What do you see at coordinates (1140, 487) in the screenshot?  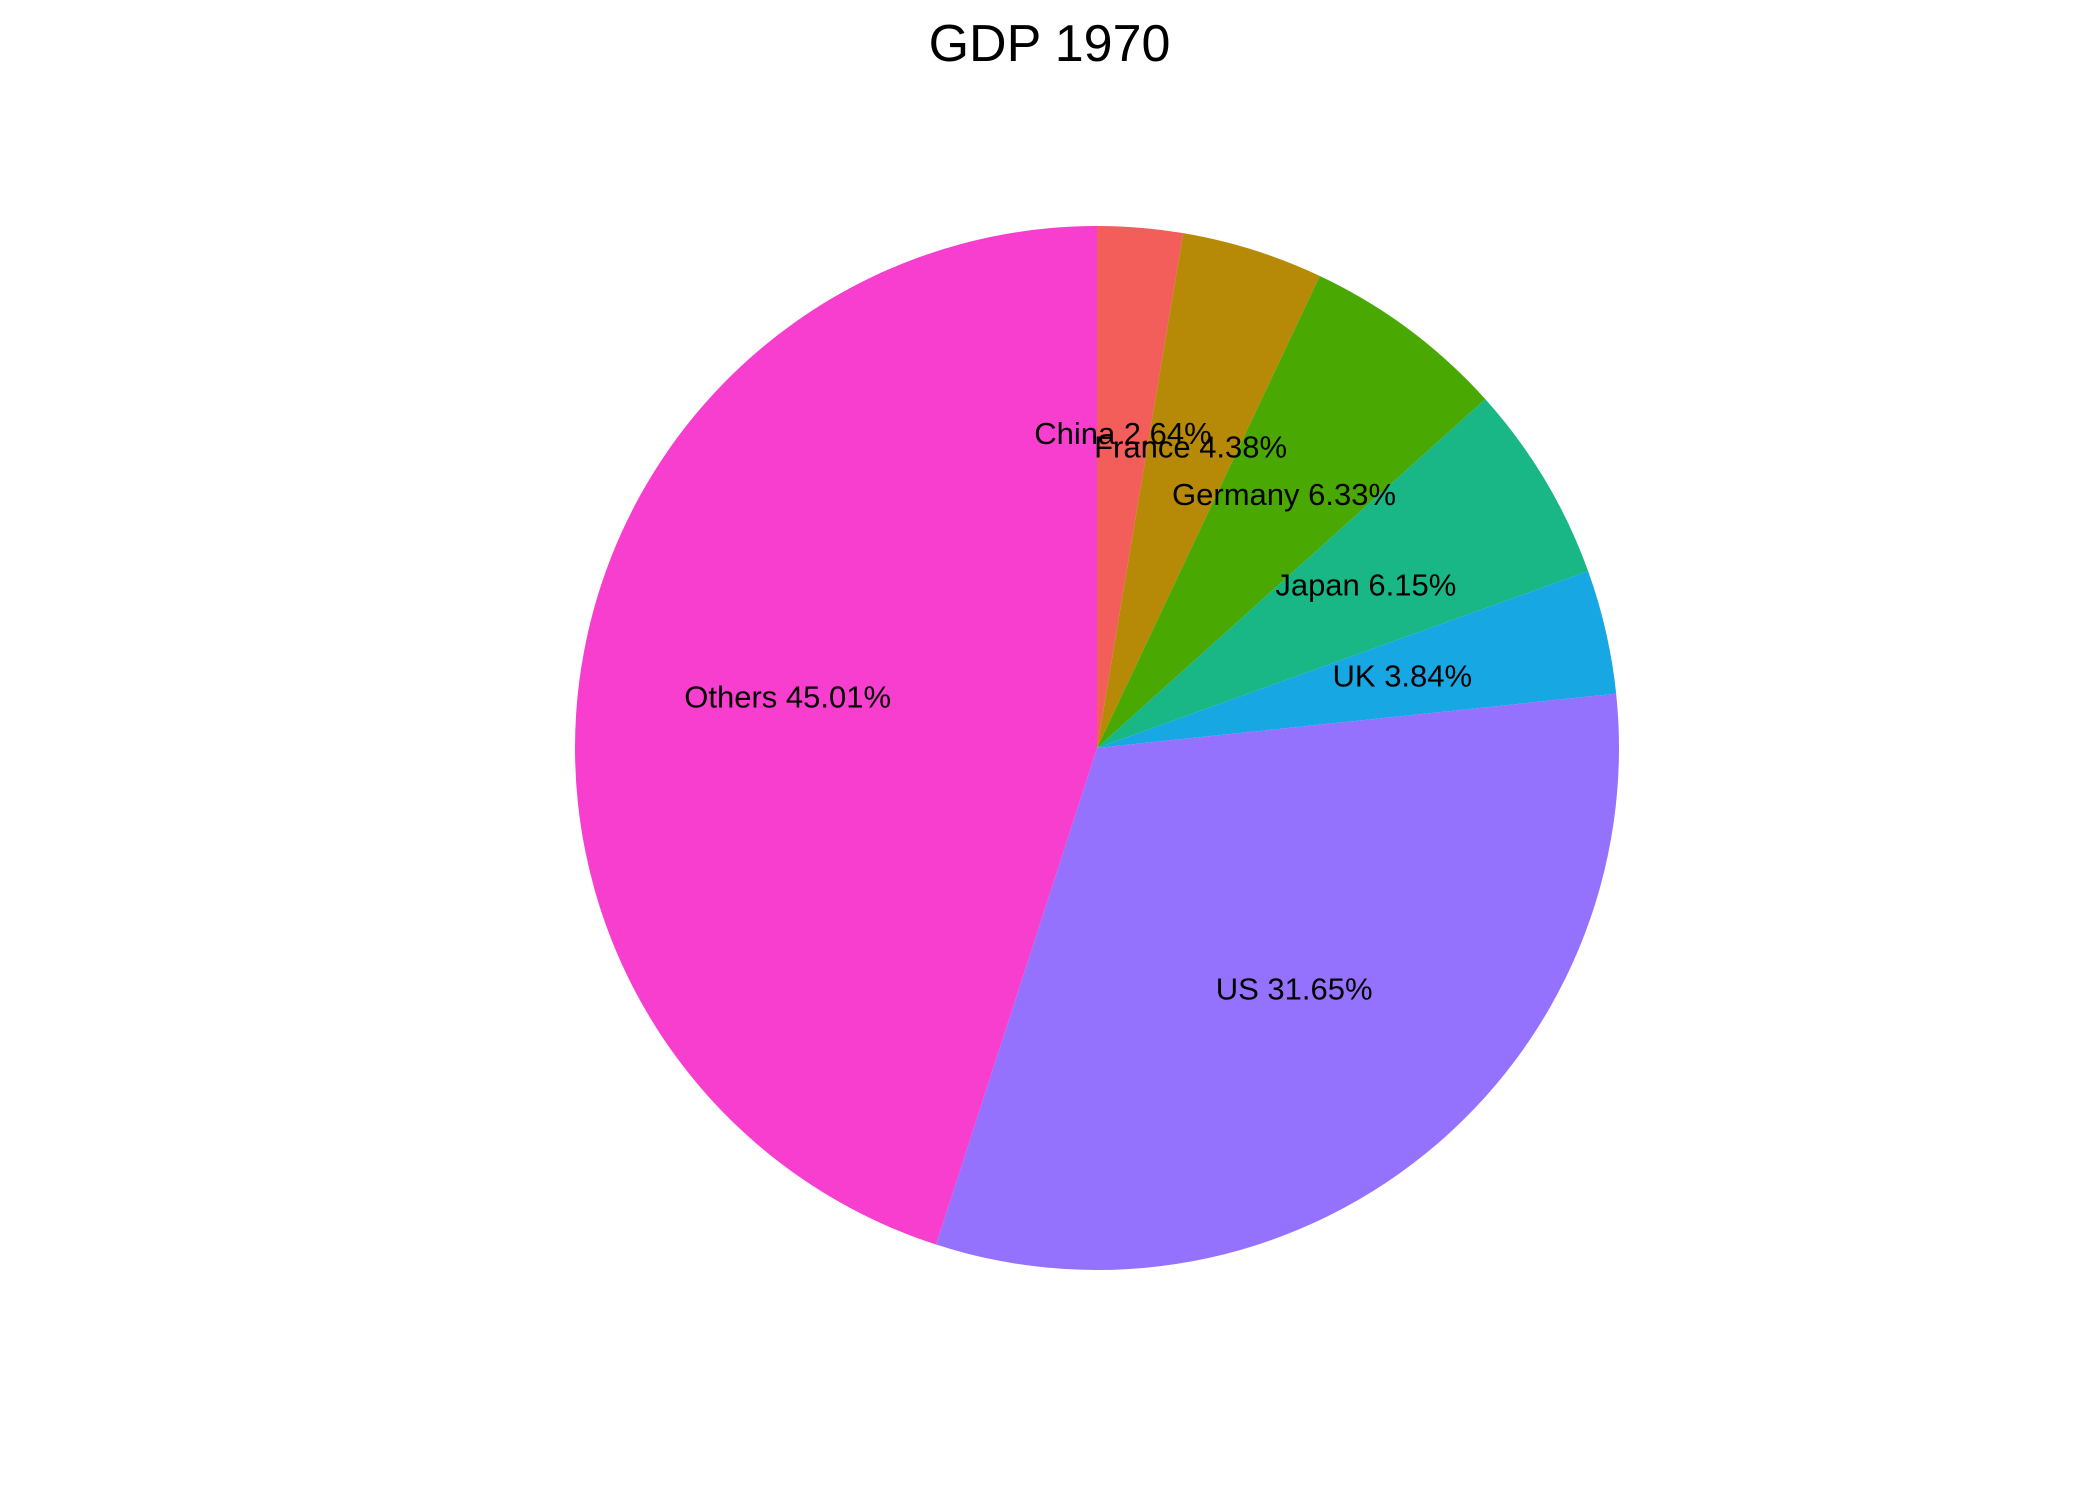 I see `pie-slice-china` at bounding box center [1140, 487].